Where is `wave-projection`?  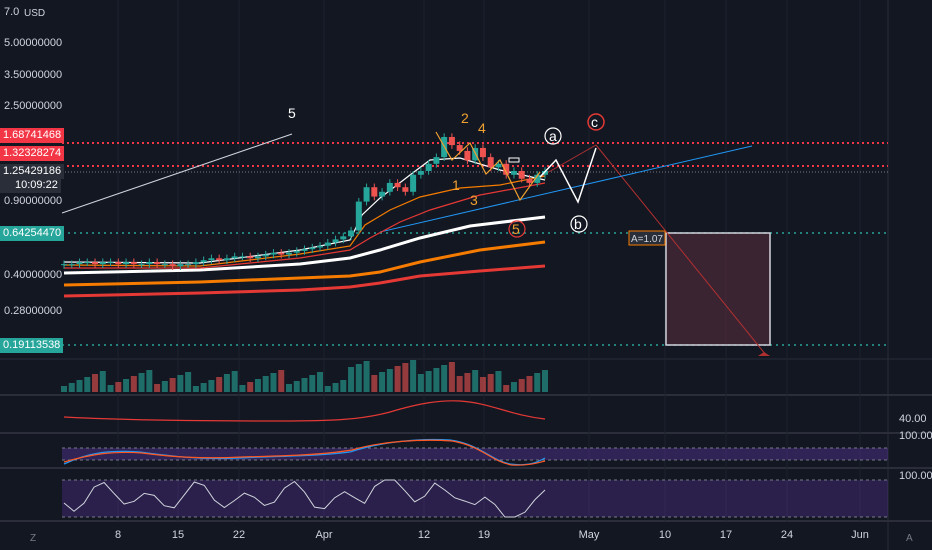
wave-projection is located at coordinates (568, 175).